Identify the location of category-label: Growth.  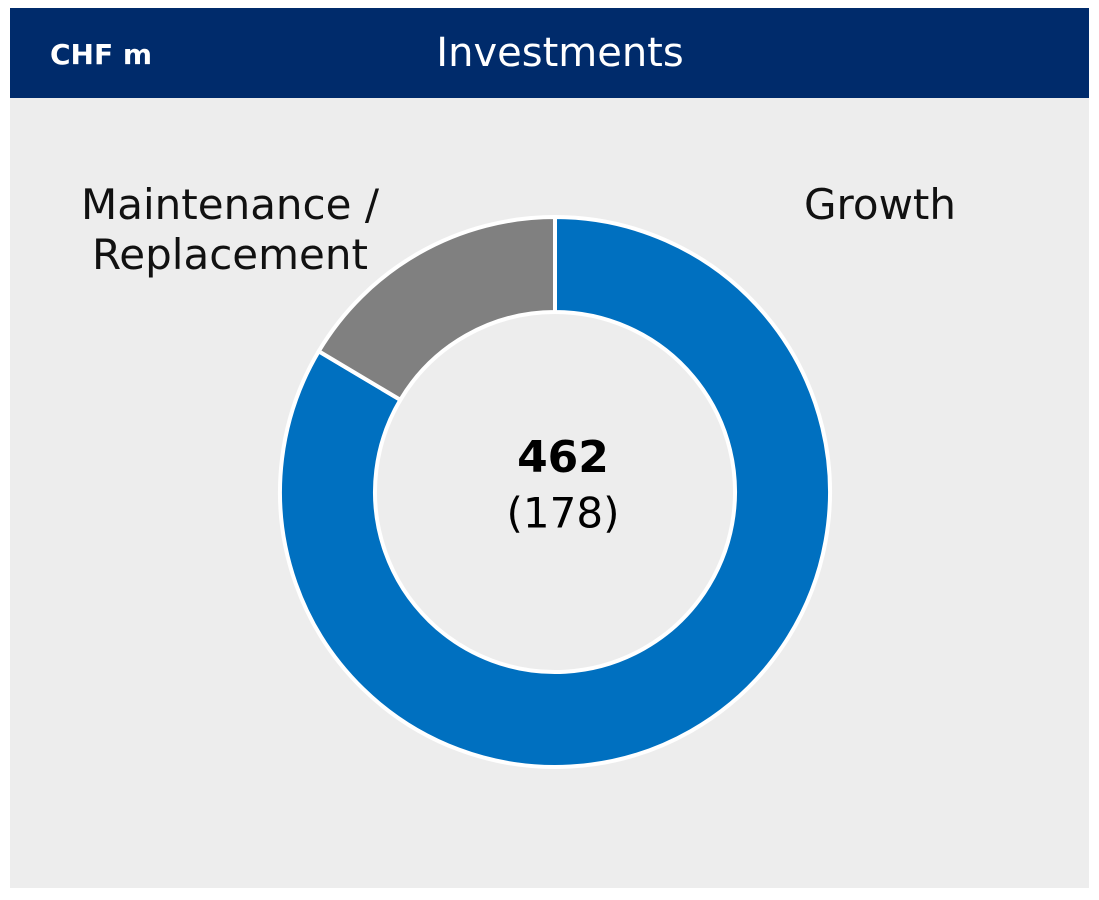
(880, 204).